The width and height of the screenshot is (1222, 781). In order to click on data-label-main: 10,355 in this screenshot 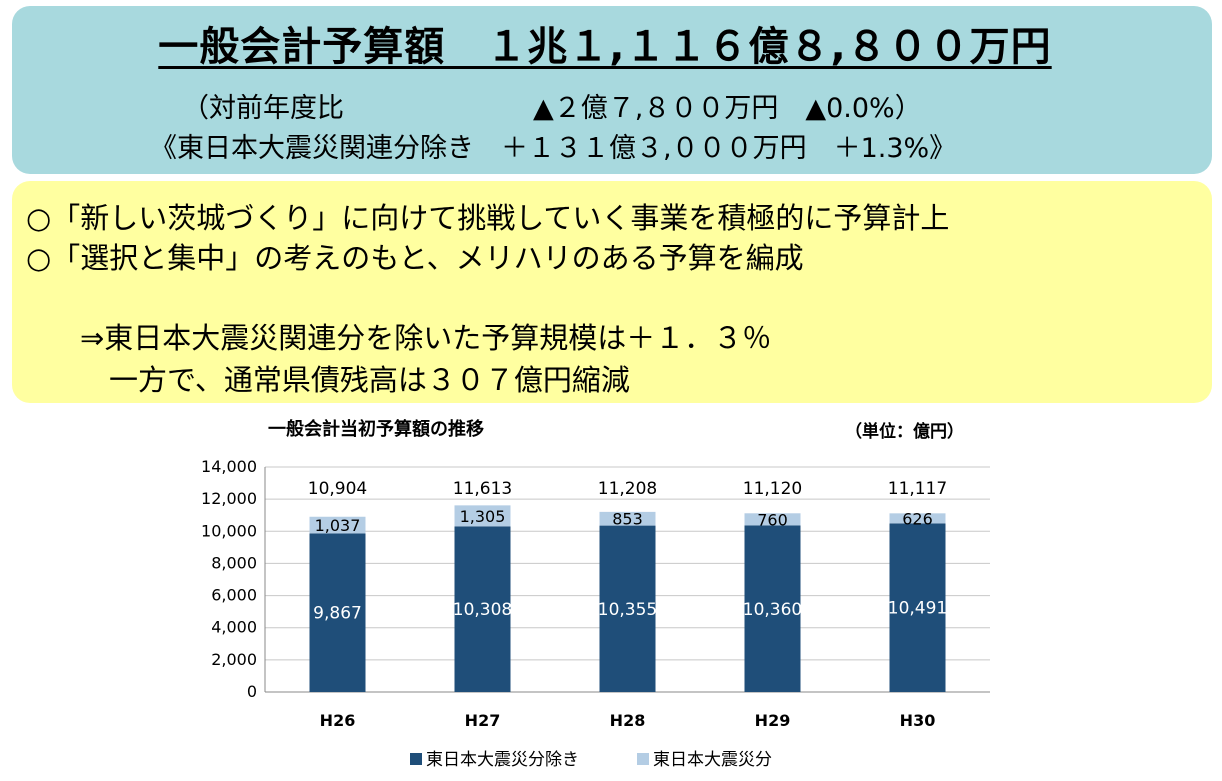, I will do `click(627, 610)`.